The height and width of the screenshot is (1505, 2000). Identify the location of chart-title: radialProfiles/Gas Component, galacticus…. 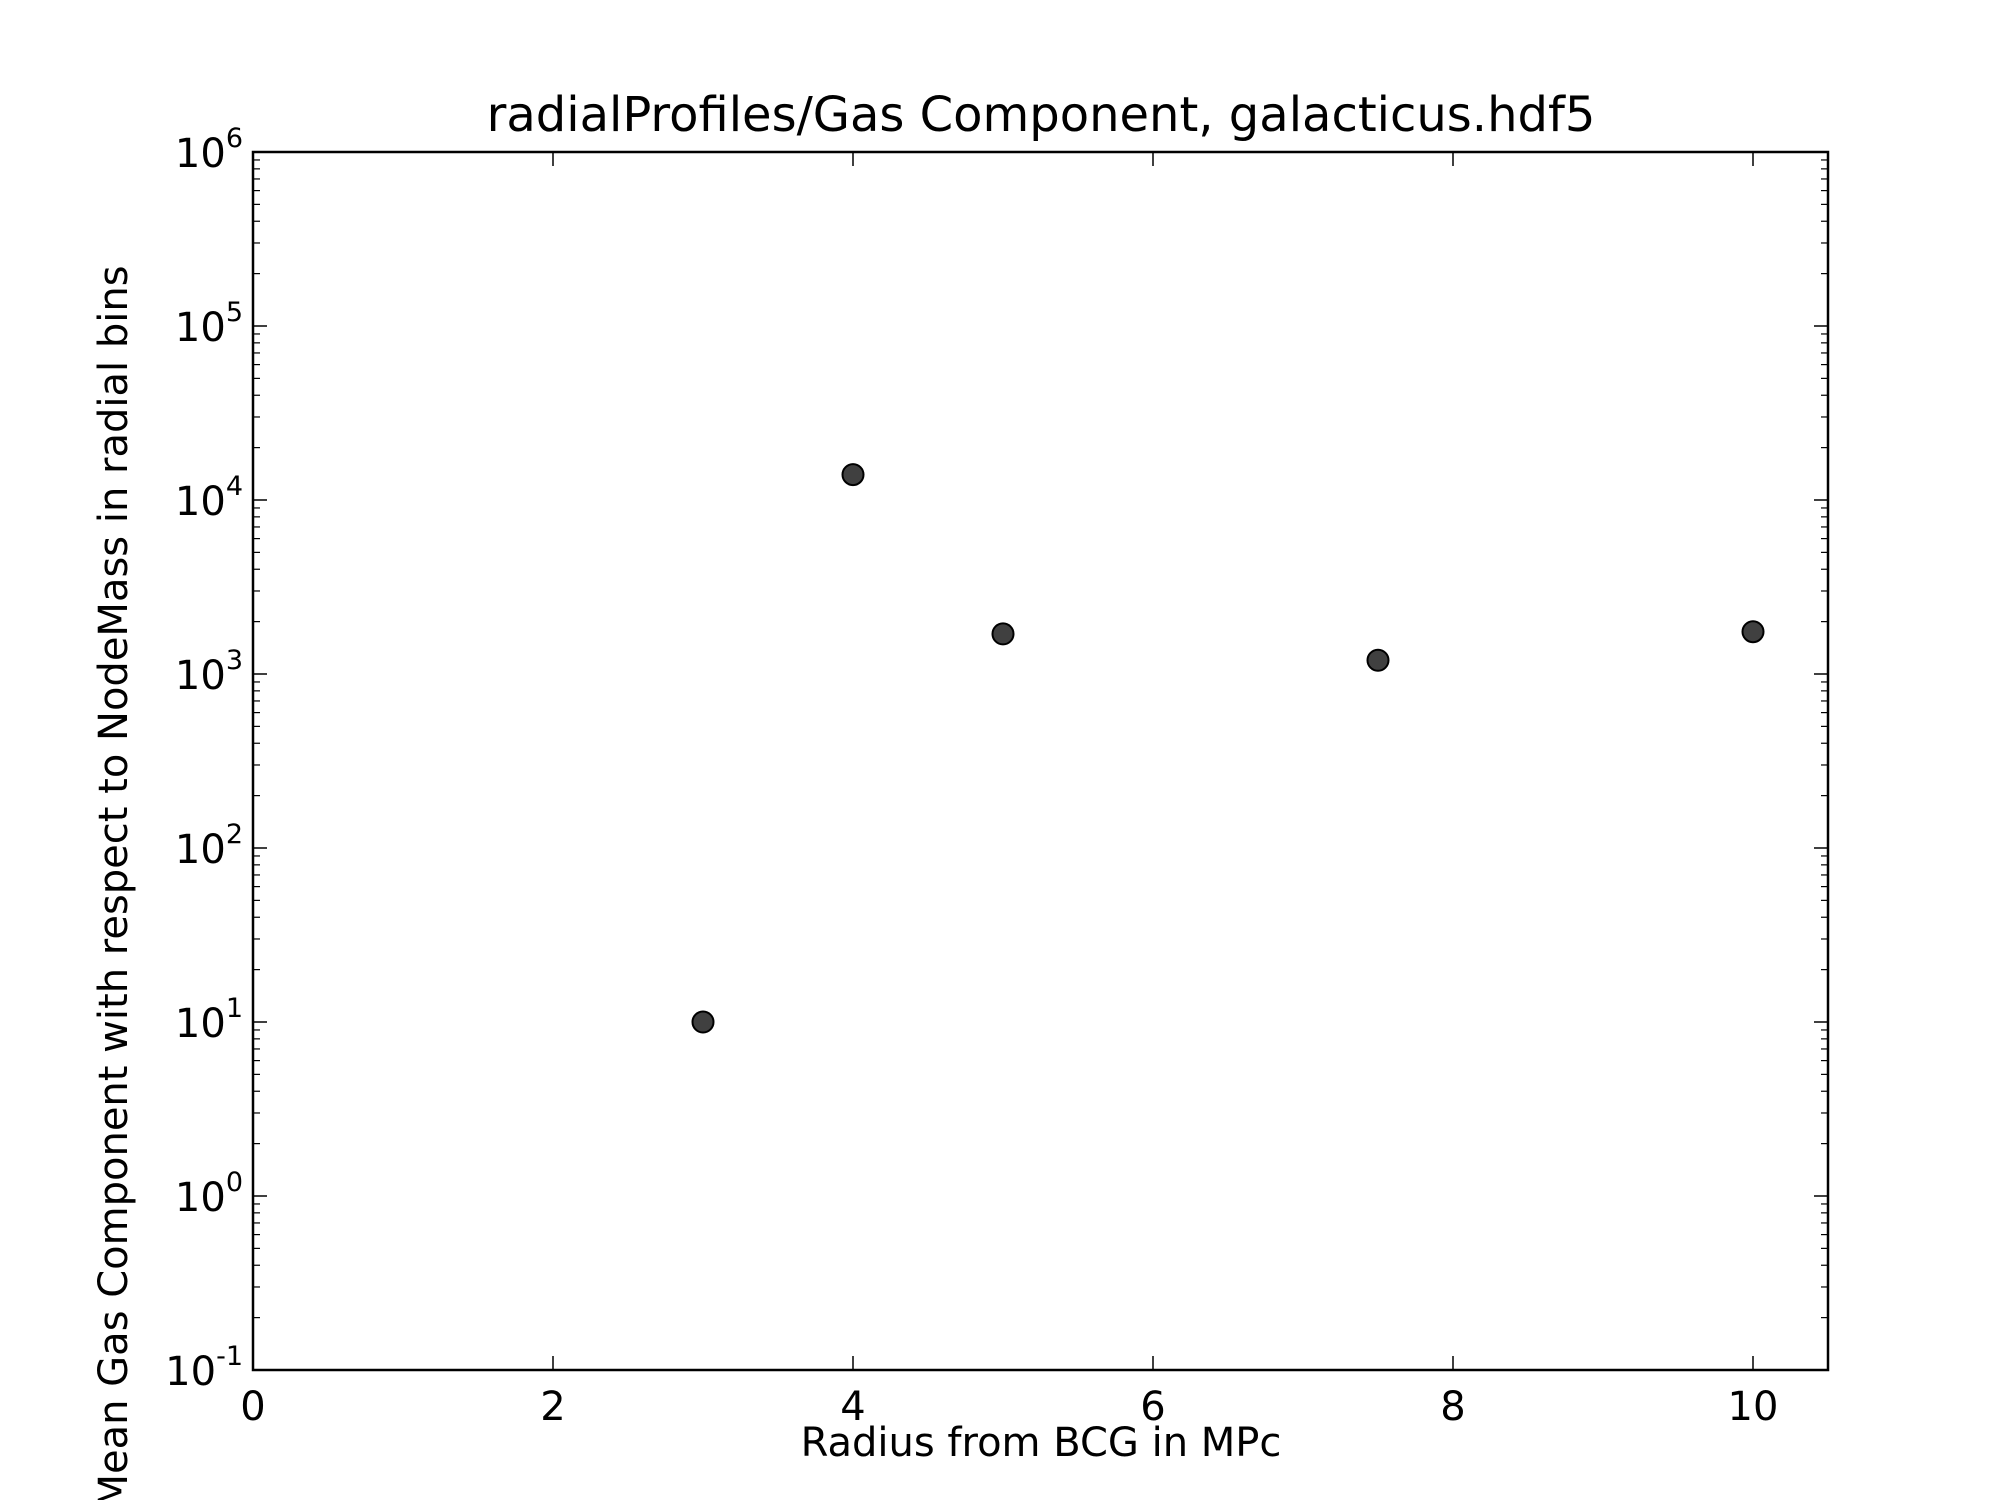
(1041, 115).